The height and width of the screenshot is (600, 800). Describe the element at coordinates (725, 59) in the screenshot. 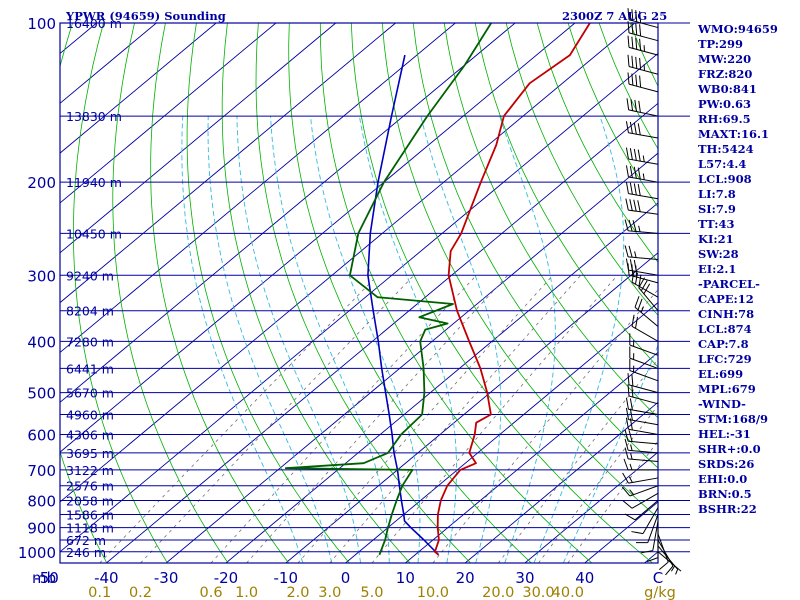

I see `index-line: MW:220` at that location.